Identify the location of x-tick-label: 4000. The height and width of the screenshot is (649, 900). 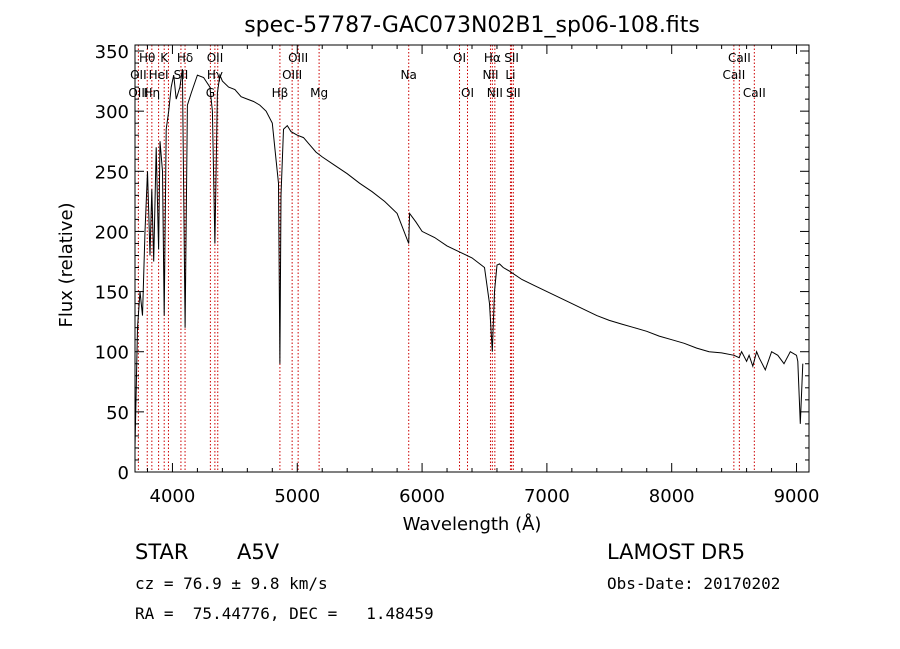
(173, 496).